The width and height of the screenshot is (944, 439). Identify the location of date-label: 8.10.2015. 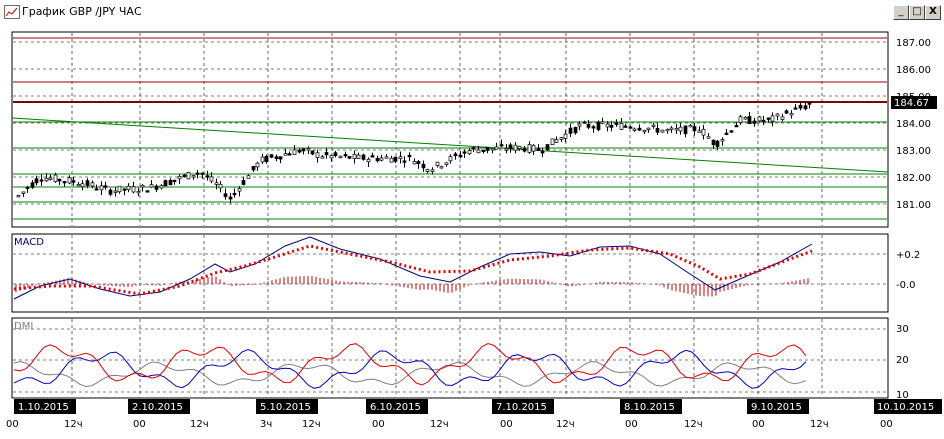
(651, 406).